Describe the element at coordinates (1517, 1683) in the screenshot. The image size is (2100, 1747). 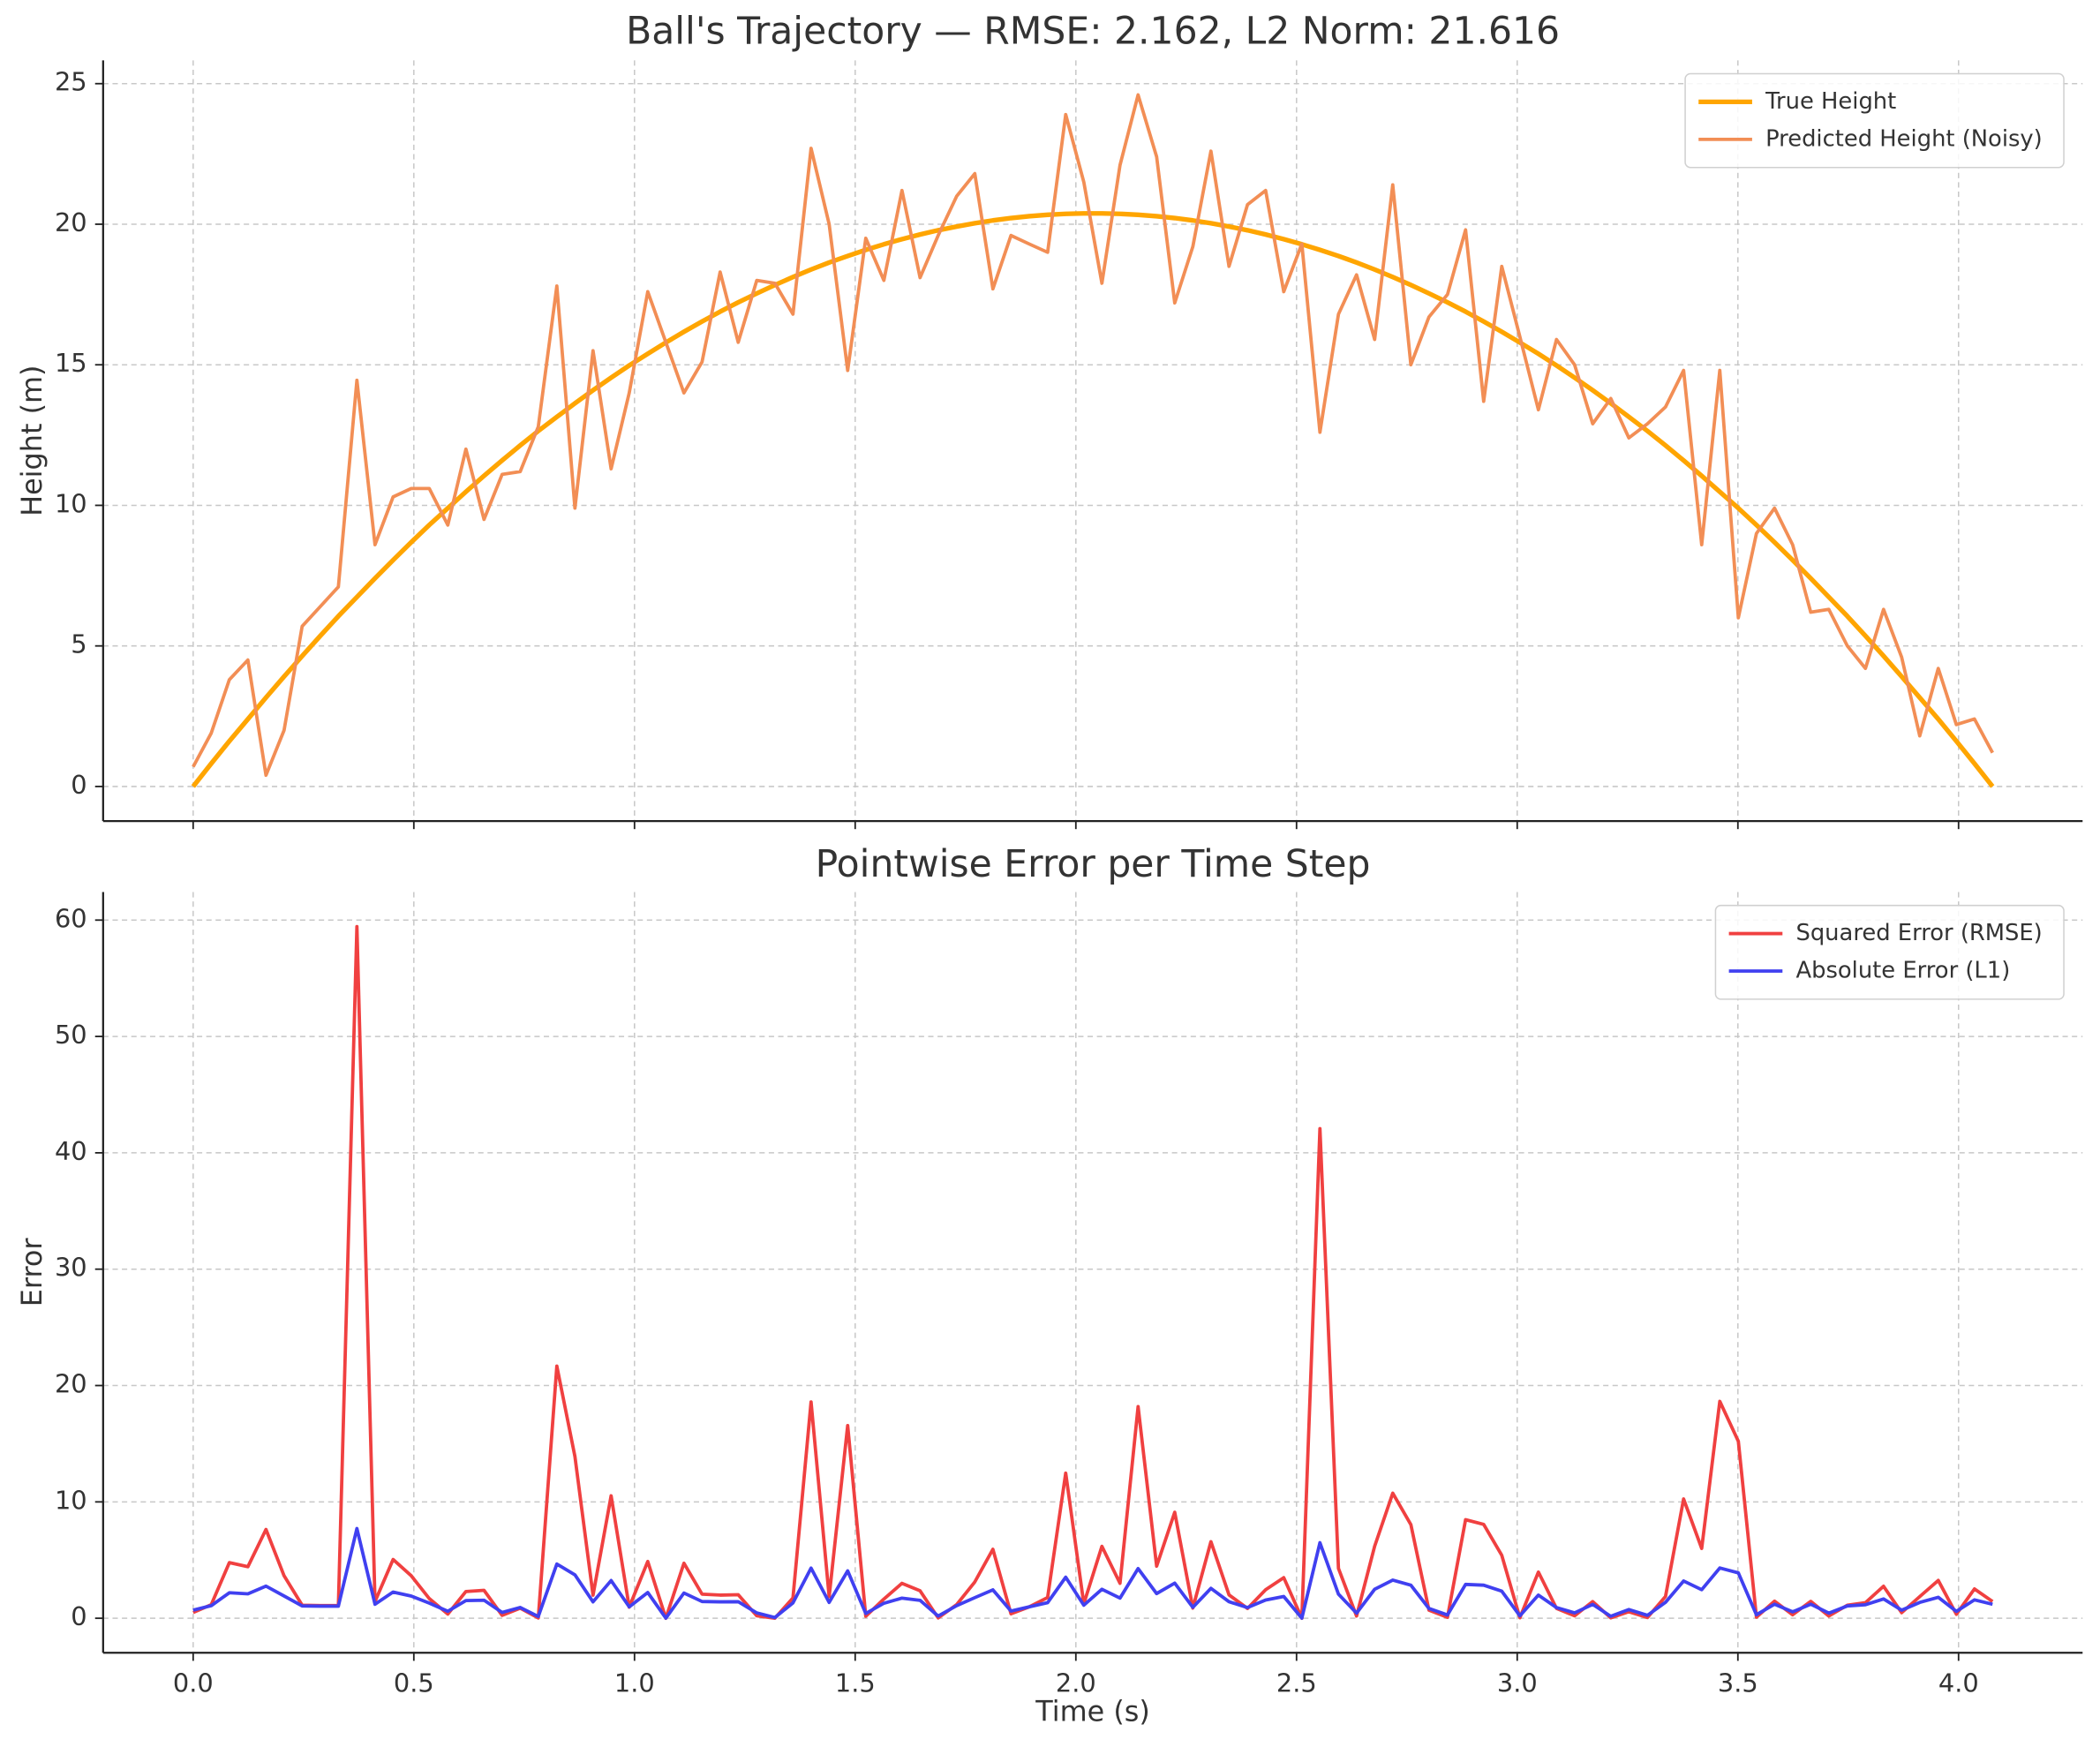
I see `x-tick-label: 3.0` at that location.